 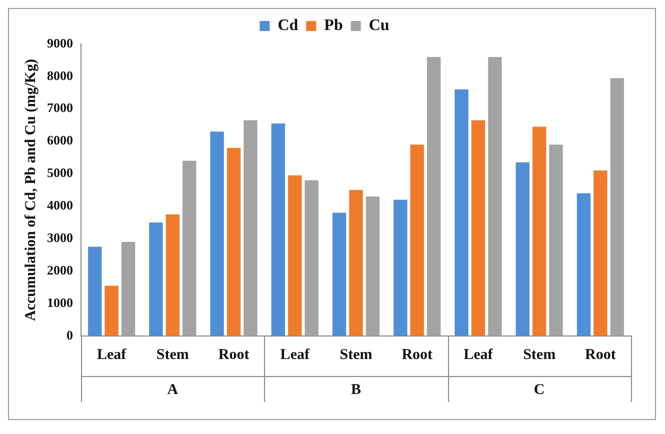 What do you see at coordinates (60, 42) in the screenshot?
I see `y-tick-label: 9000` at bounding box center [60, 42].